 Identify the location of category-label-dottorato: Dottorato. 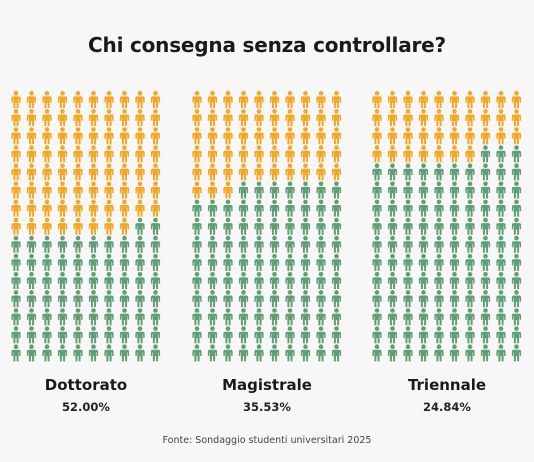
(86, 385).